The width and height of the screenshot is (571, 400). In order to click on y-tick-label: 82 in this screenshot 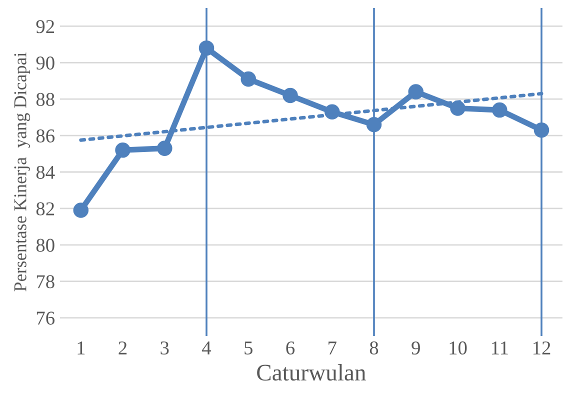, I will do `click(45, 209)`.